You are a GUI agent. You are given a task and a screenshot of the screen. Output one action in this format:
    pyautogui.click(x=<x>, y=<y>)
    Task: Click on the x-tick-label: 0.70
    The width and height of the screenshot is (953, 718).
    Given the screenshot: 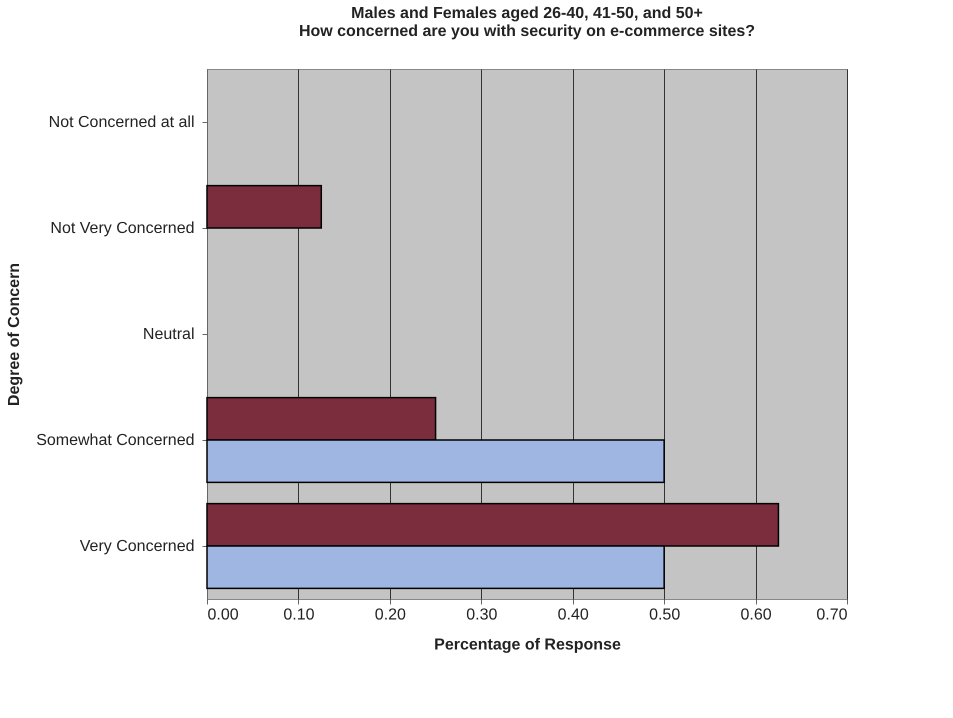 What is the action you would take?
    pyautogui.click(x=832, y=615)
    